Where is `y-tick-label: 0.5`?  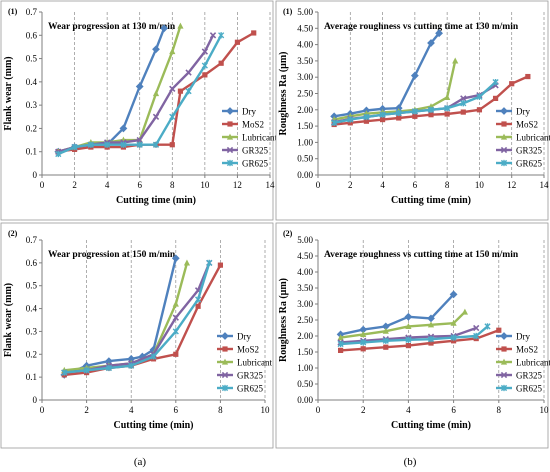
y-tick-label: 0.5 is located at coordinates (32, 59).